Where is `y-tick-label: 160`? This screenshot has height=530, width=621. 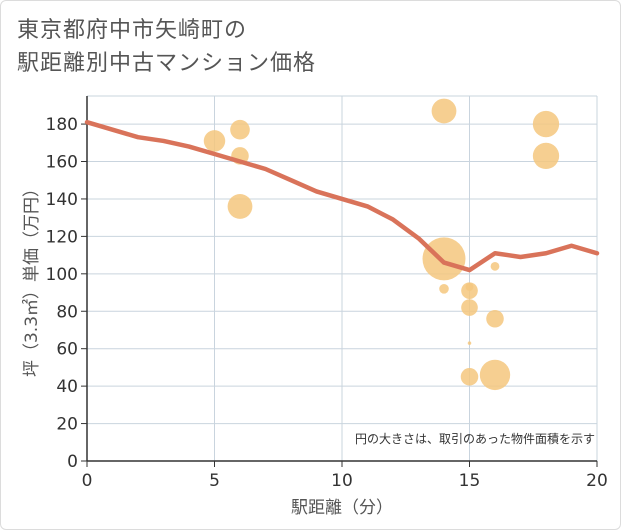 y-tick-label: 160 is located at coordinates (62, 163).